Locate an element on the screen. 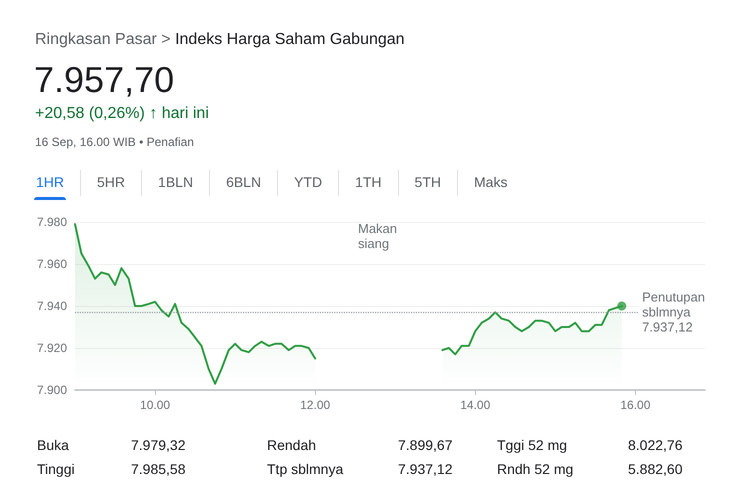 The height and width of the screenshot is (500, 750). text: 5.882,60 is located at coordinates (655, 469).